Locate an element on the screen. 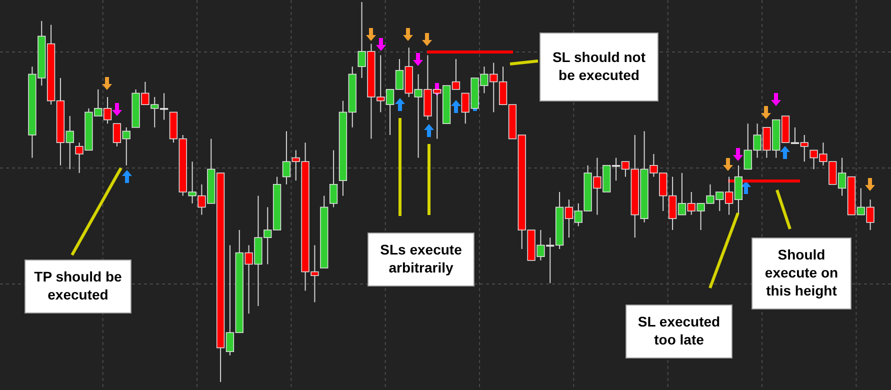  annotation: SL executed too late is located at coordinates (679, 330).